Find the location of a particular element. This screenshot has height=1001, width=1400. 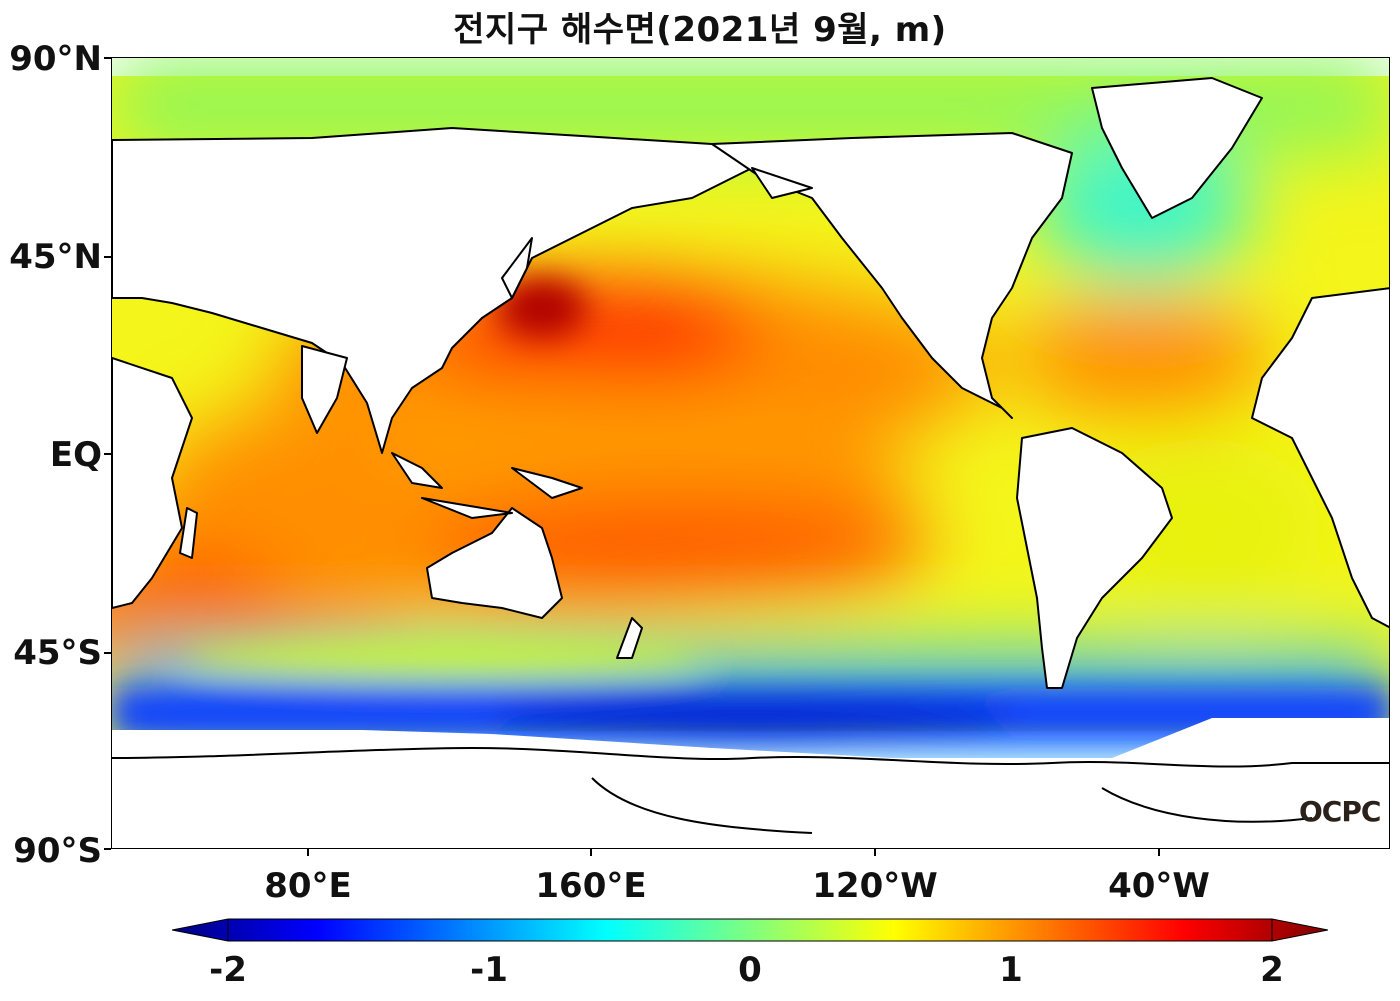

colorbar-tick-label: 2 is located at coordinates (1272, 970).